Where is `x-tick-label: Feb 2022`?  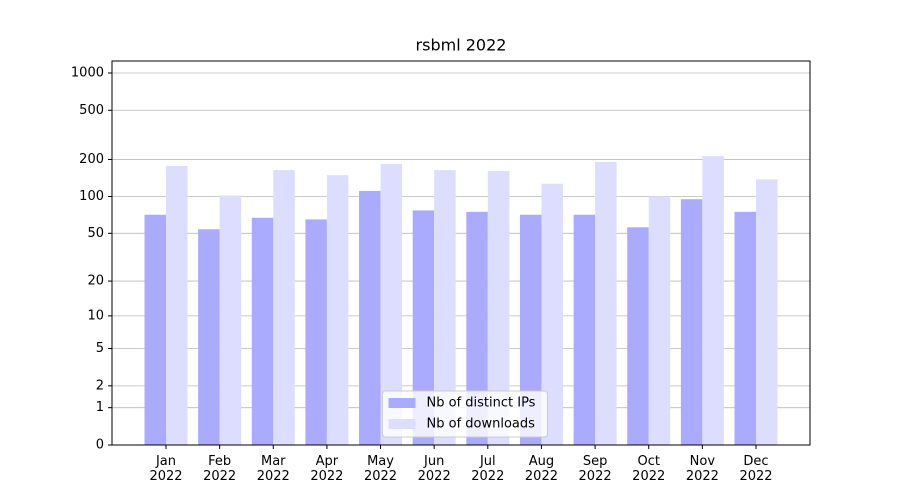 x-tick-label: Feb 2022 is located at coordinates (220, 469).